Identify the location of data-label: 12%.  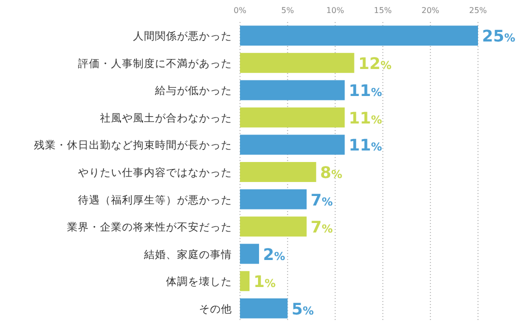
(375, 63).